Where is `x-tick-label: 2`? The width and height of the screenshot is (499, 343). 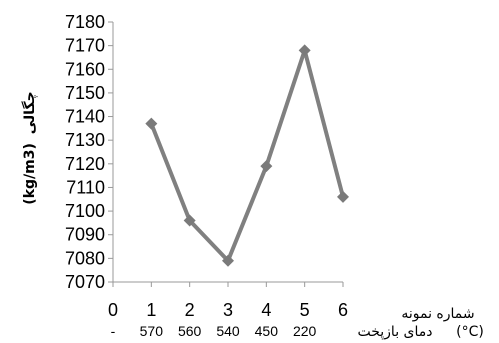 x-tick-label: 2 is located at coordinates (190, 310).